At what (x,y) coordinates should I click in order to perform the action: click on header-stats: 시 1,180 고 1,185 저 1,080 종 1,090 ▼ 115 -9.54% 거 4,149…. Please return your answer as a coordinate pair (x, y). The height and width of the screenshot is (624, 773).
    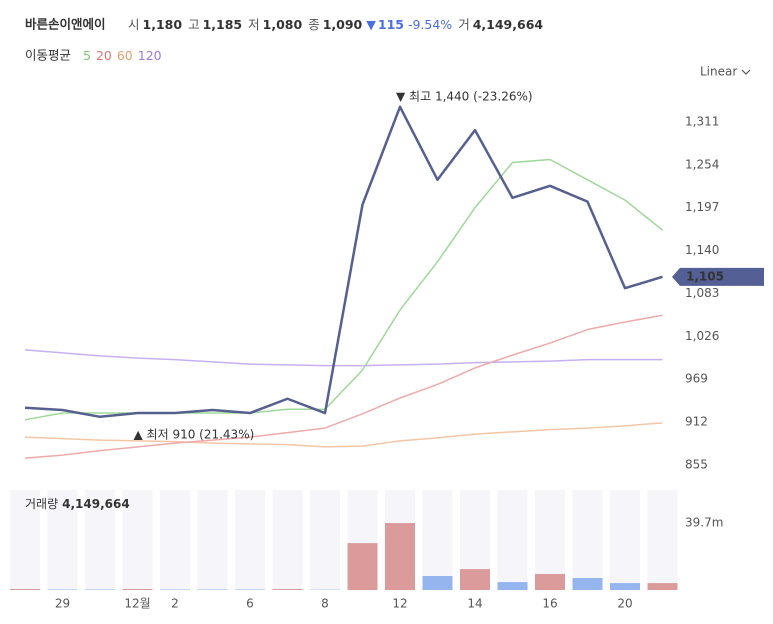
    Looking at the image, I should click on (335, 24).